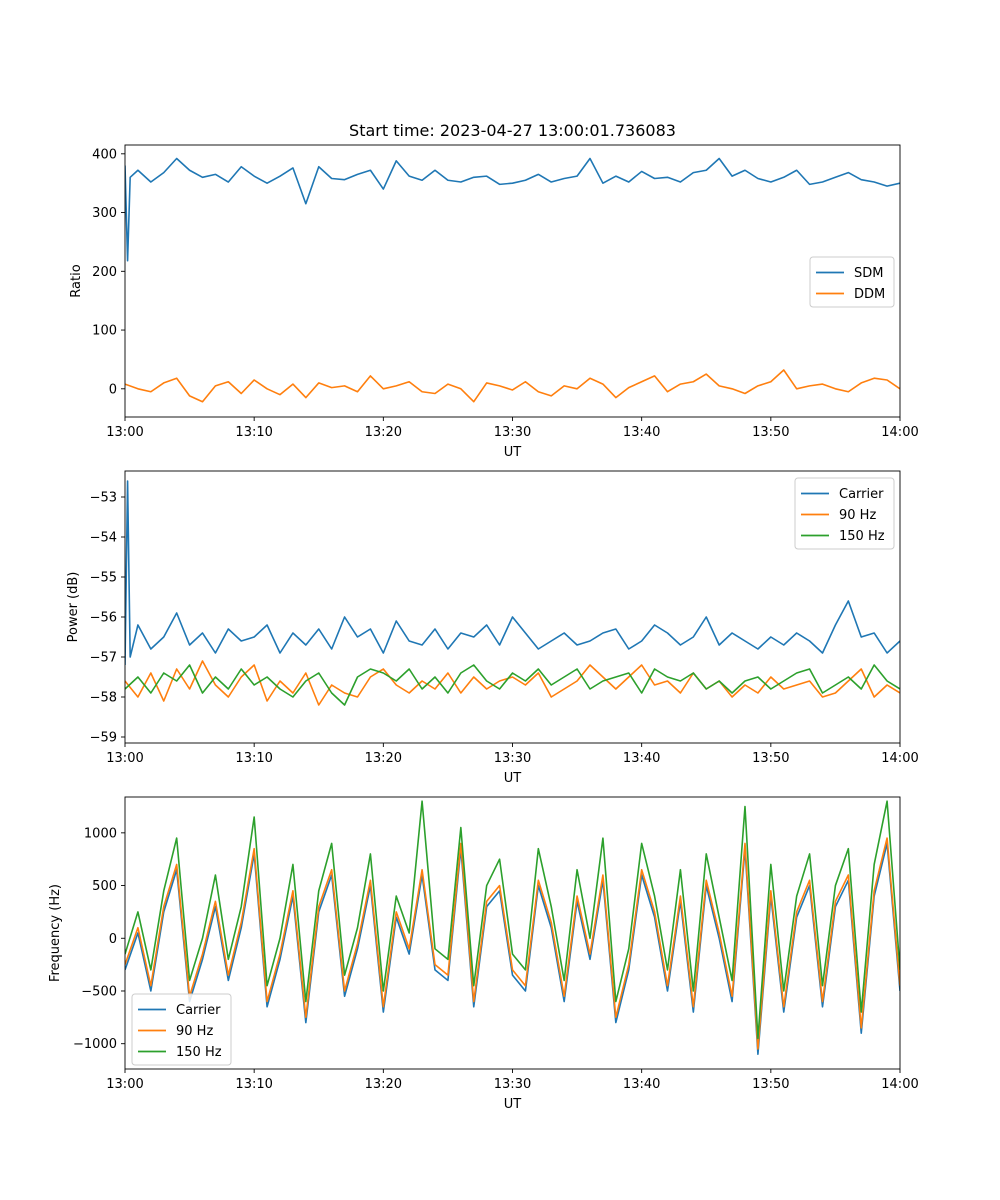 Image resolution: width=1000 pixels, height=1200 pixels. I want to click on ratio-x-axis-label: UT, so click(513, 452).